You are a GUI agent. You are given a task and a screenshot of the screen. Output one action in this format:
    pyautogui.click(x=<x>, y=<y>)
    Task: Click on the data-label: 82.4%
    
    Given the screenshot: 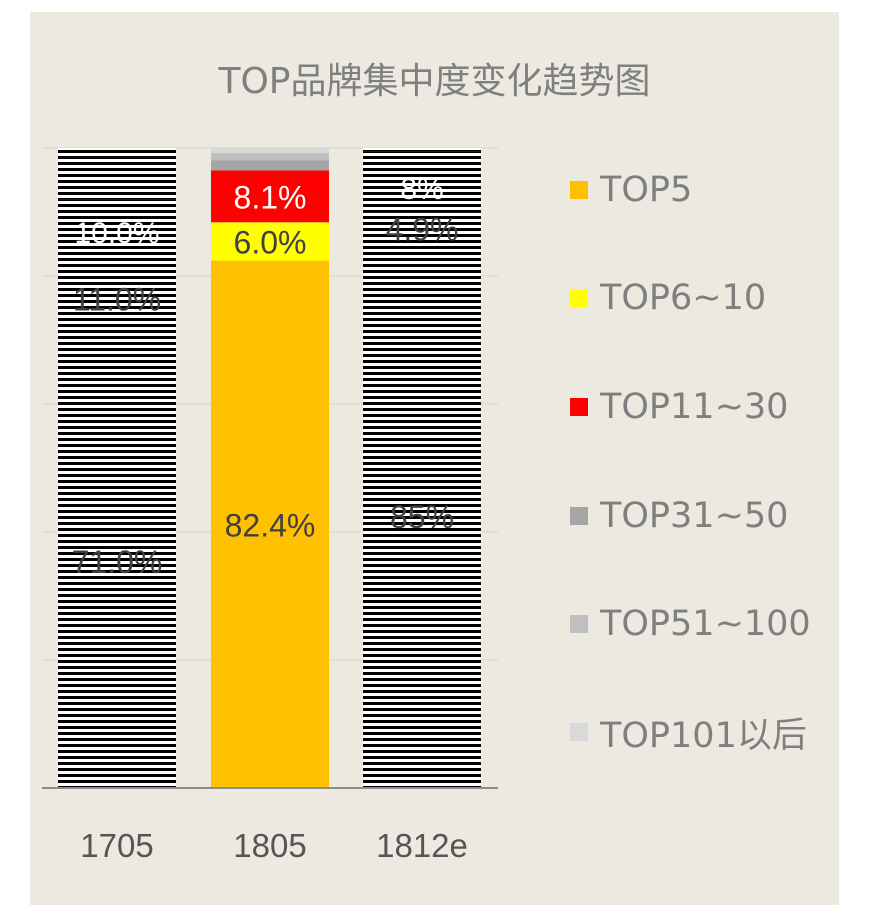 What is the action you would take?
    pyautogui.click(x=270, y=525)
    